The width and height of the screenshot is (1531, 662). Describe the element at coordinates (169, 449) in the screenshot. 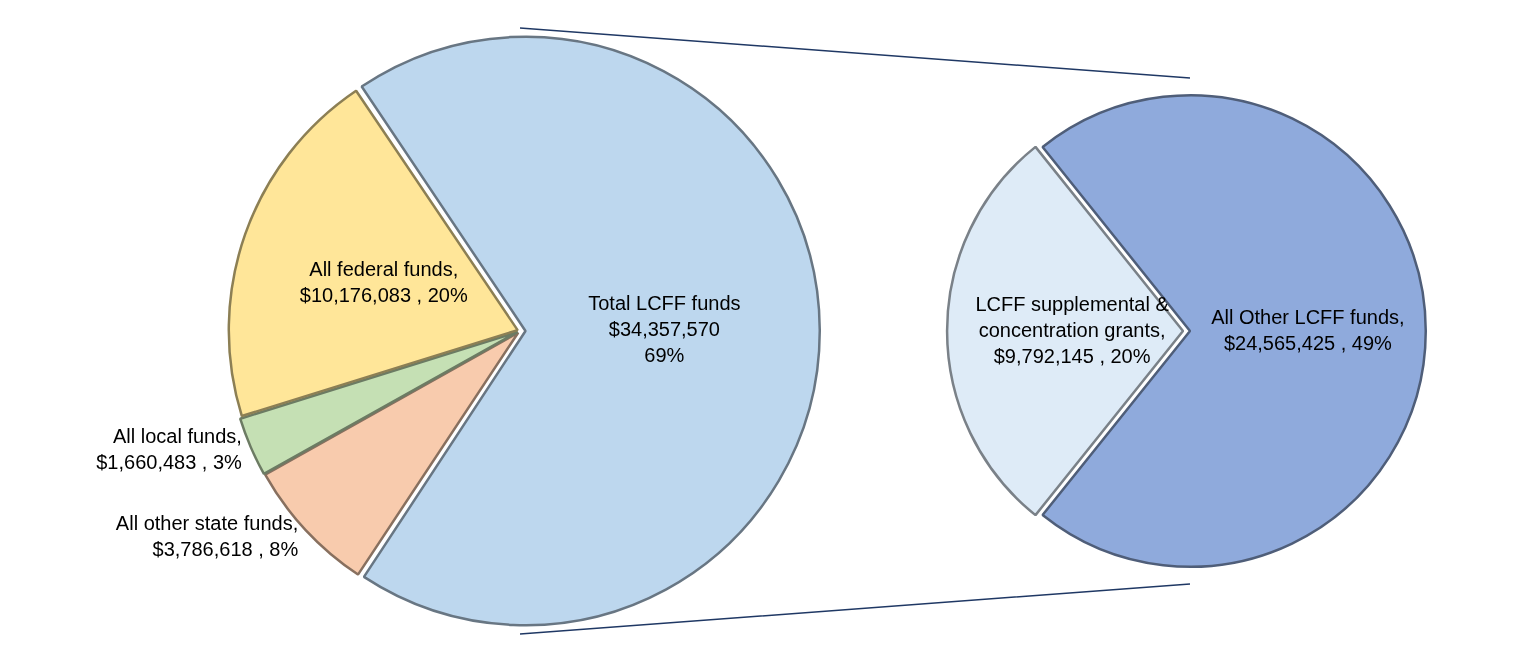

I see `slice-label: All local funds, $1,660,483 , 3%` at that location.